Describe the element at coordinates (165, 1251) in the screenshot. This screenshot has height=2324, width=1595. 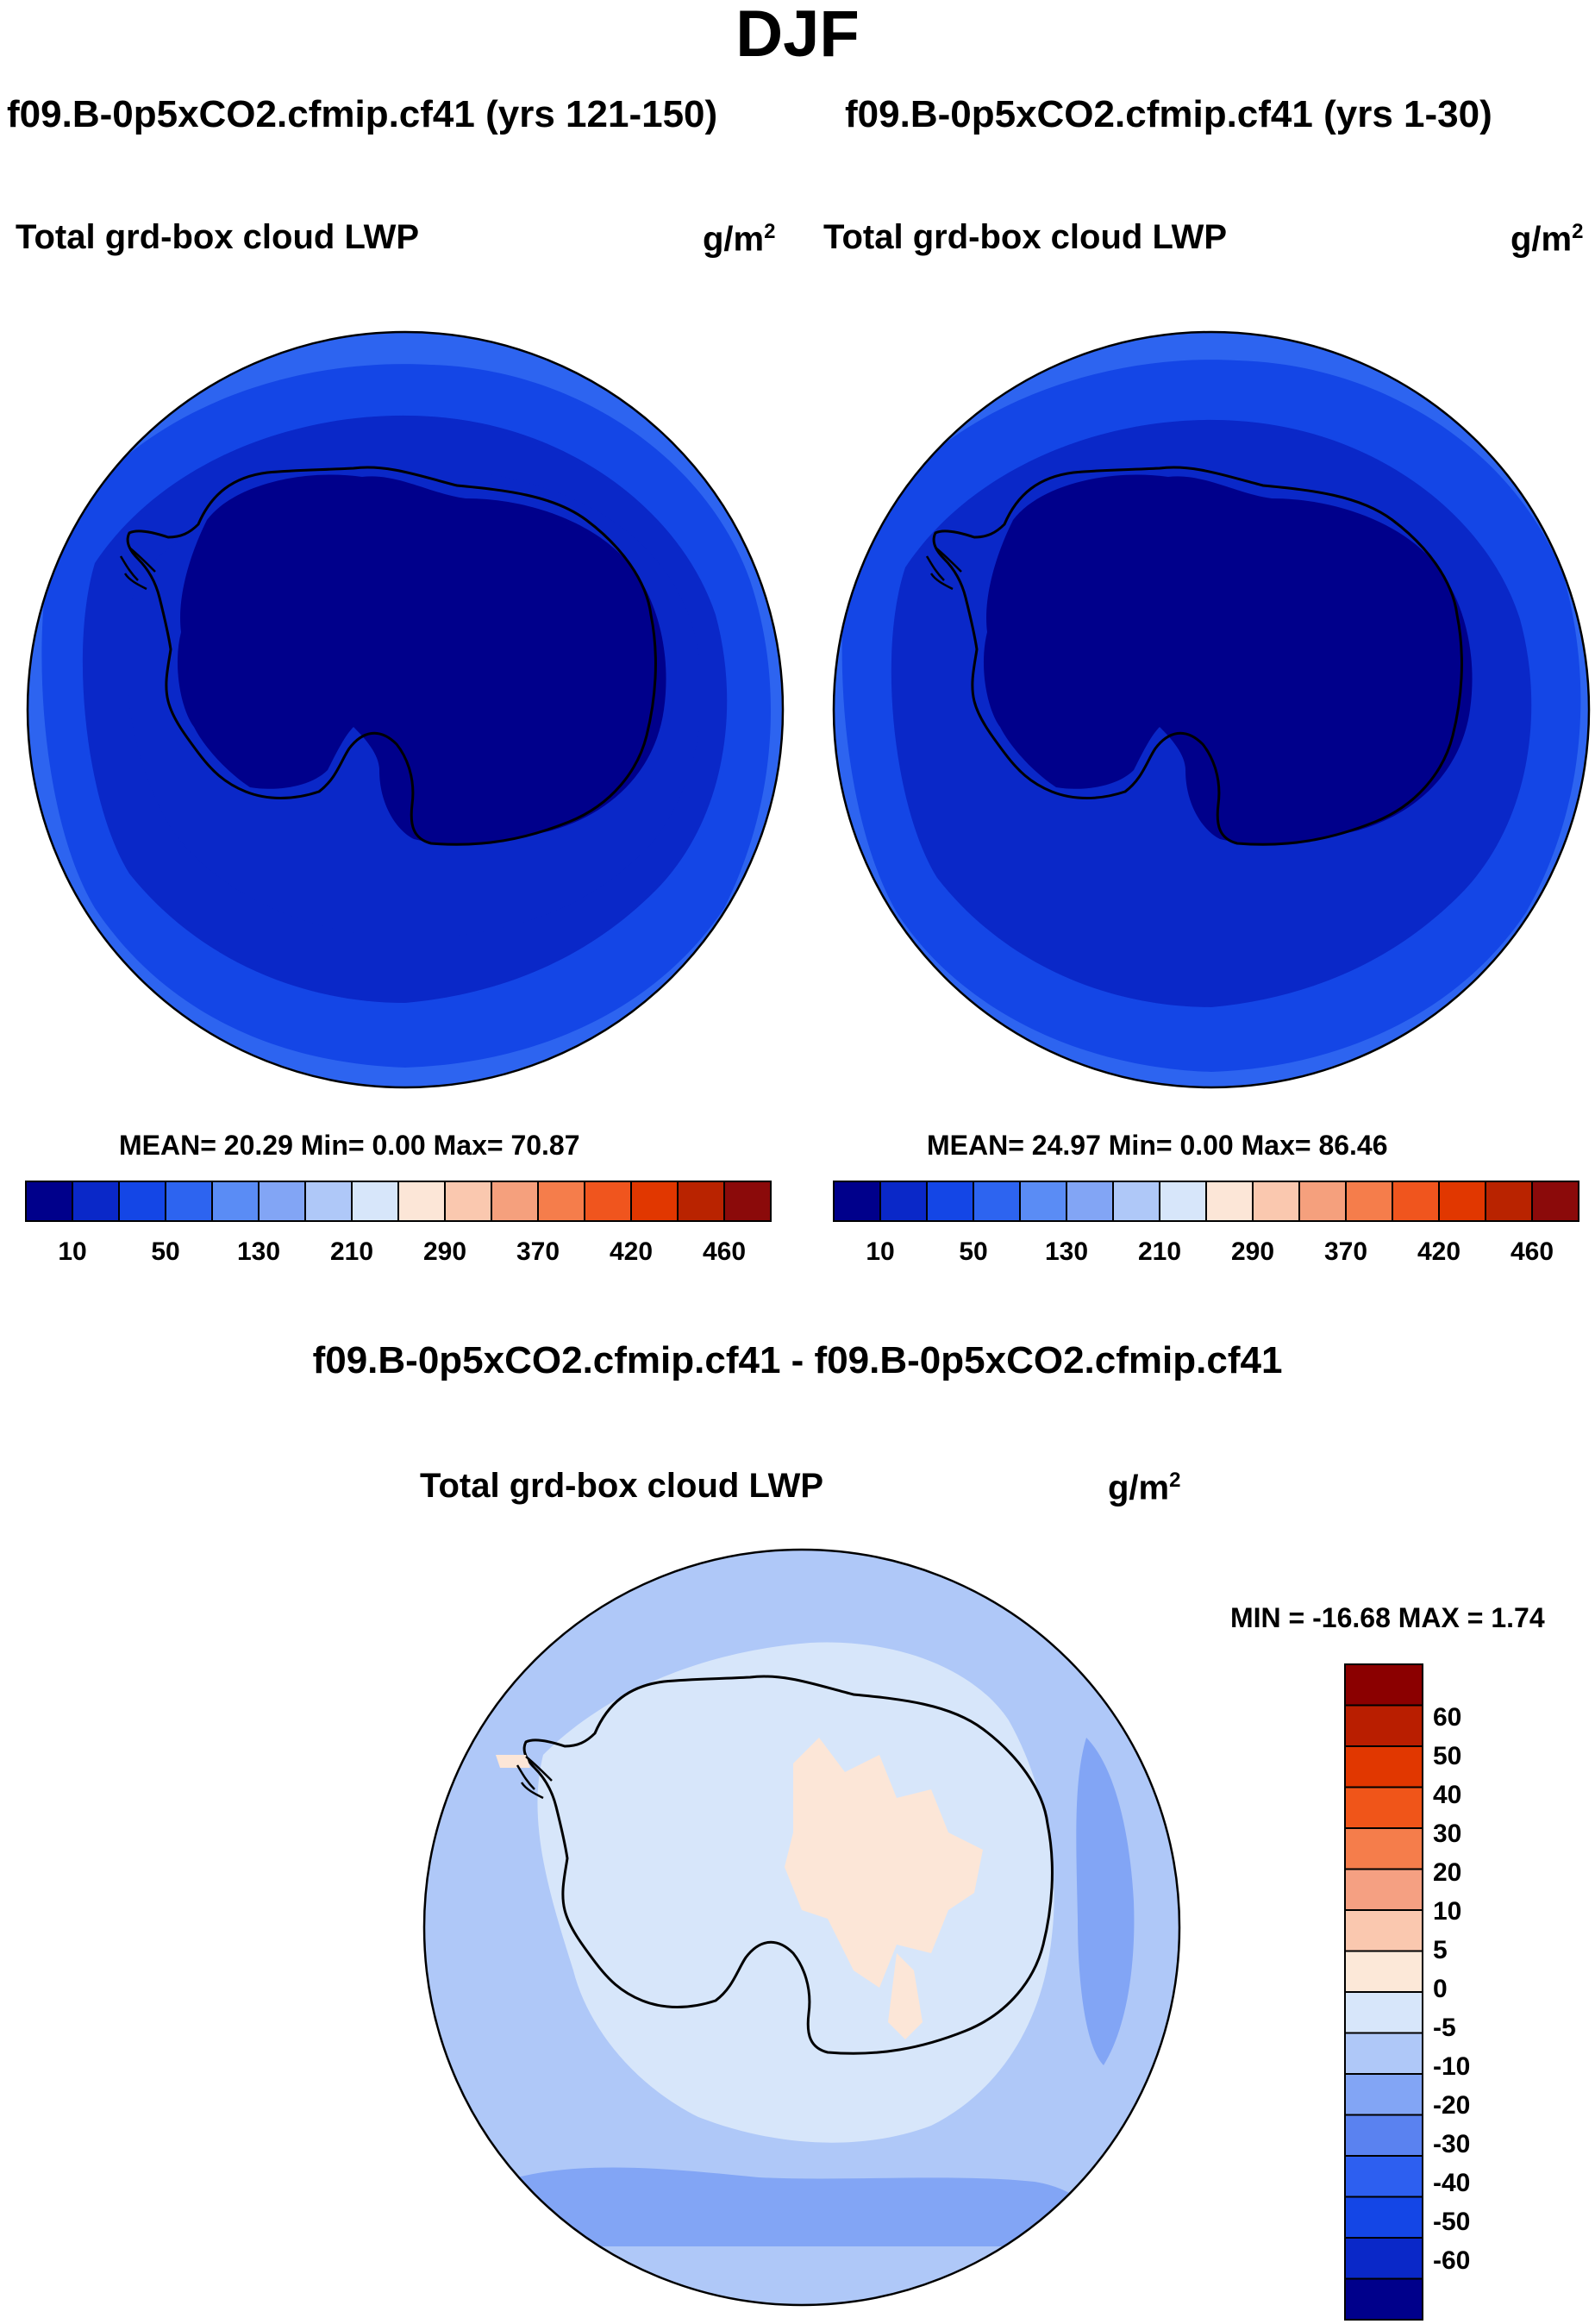
I see `panel-1-colorbar-tick-label: 50` at that location.